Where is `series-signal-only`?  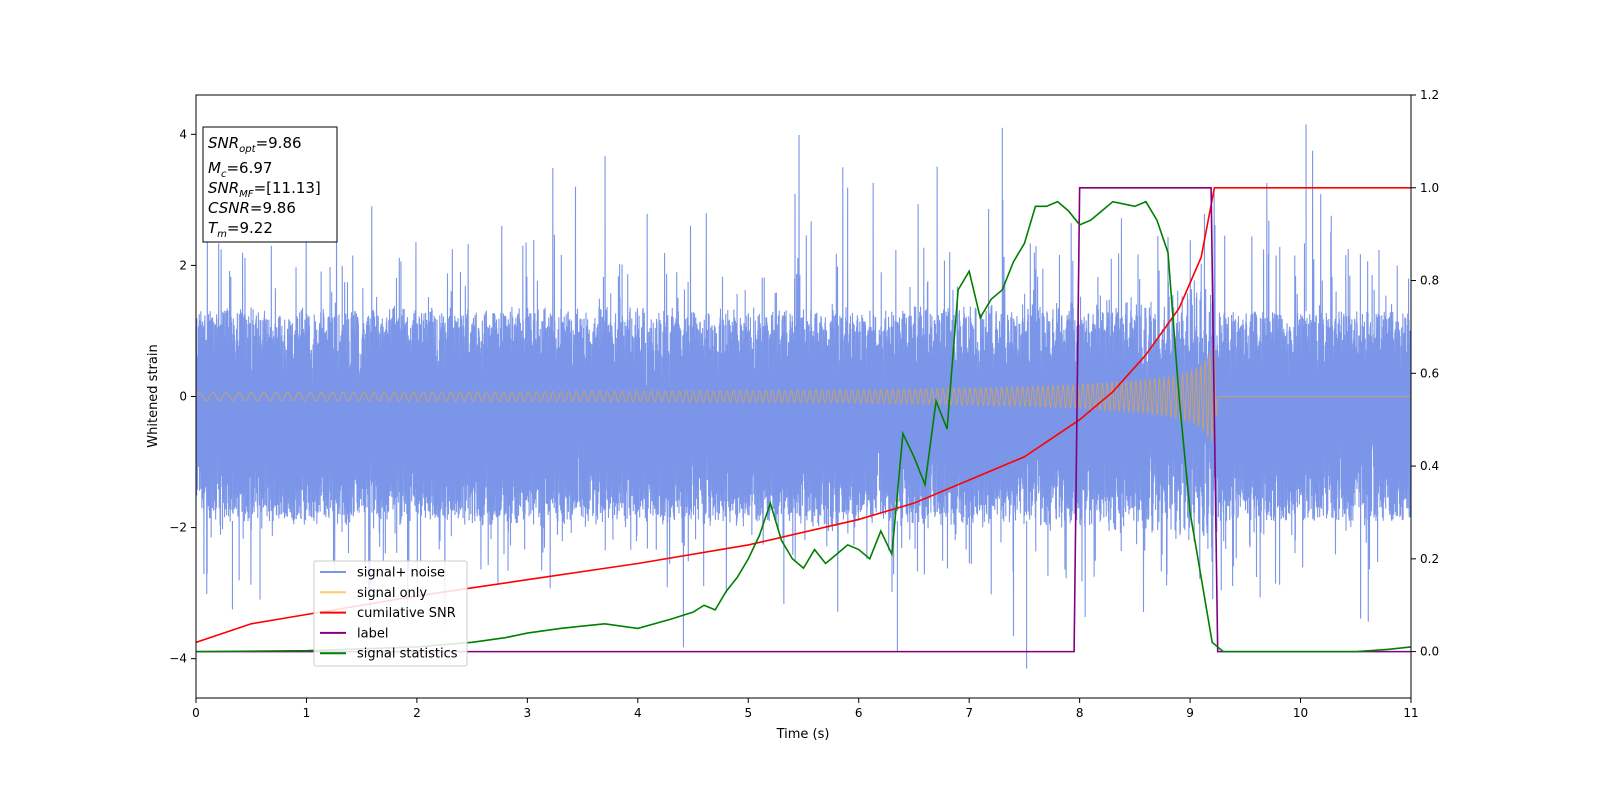
series-signal-only is located at coordinates (803, 395).